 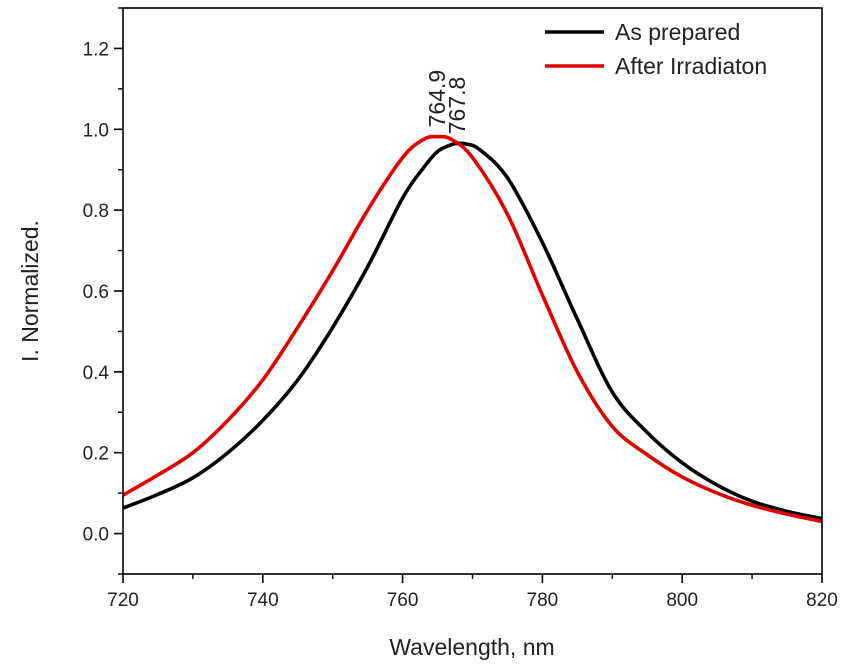 What do you see at coordinates (677, 32) in the screenshot?
I see `legend-label-1: As prepared` at bounding box center [677, 32].